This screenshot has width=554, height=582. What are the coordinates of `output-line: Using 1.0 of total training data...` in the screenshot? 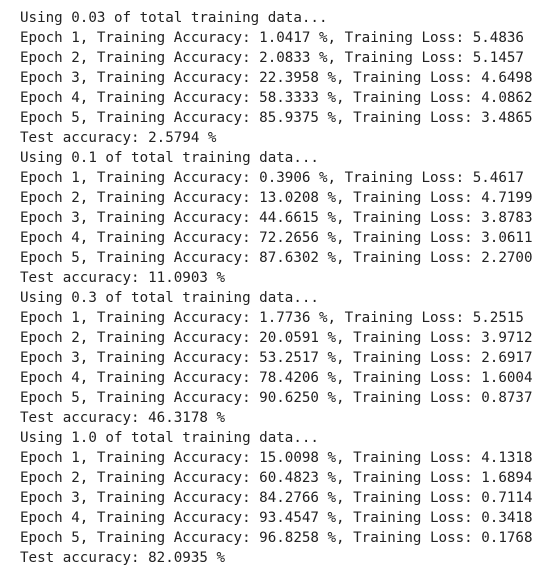 It's located at (169, 438).